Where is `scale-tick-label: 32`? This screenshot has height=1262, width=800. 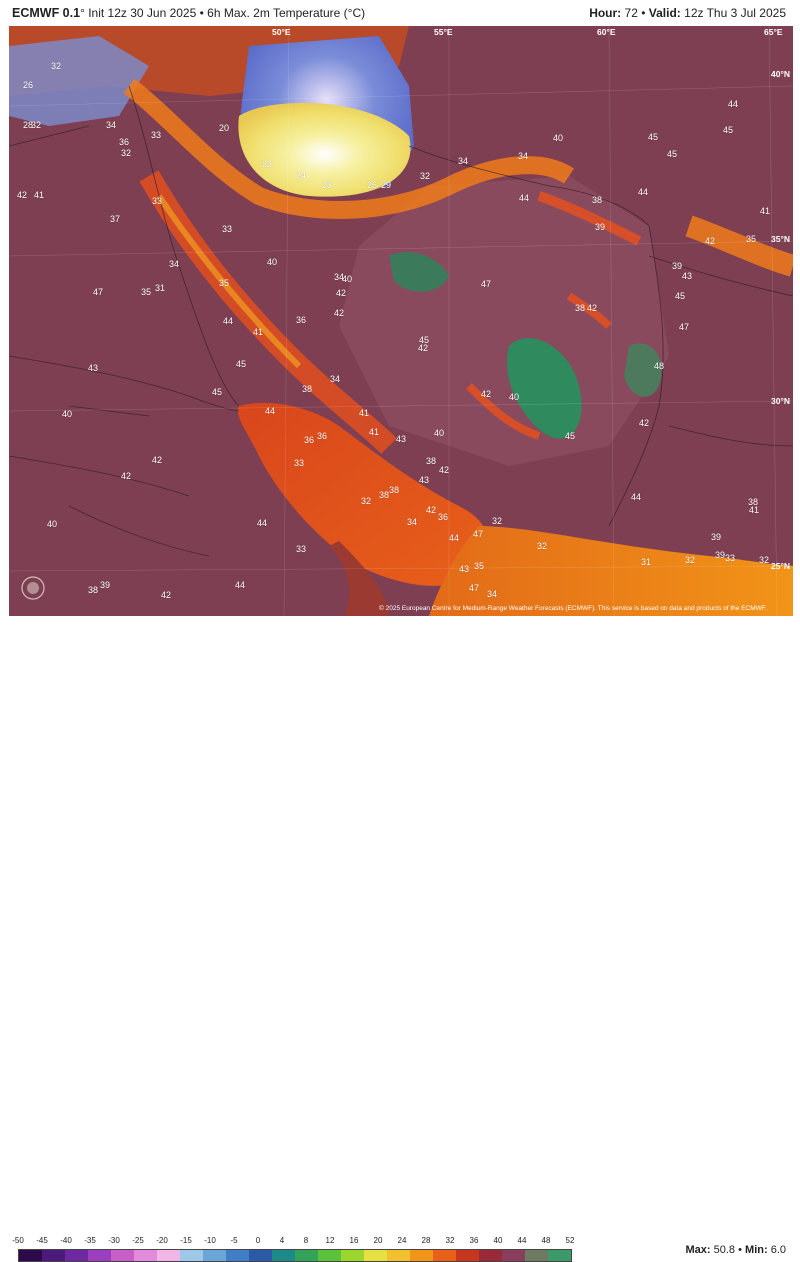
scale-tick-label: 32 is located at coordinates (450, 1240).